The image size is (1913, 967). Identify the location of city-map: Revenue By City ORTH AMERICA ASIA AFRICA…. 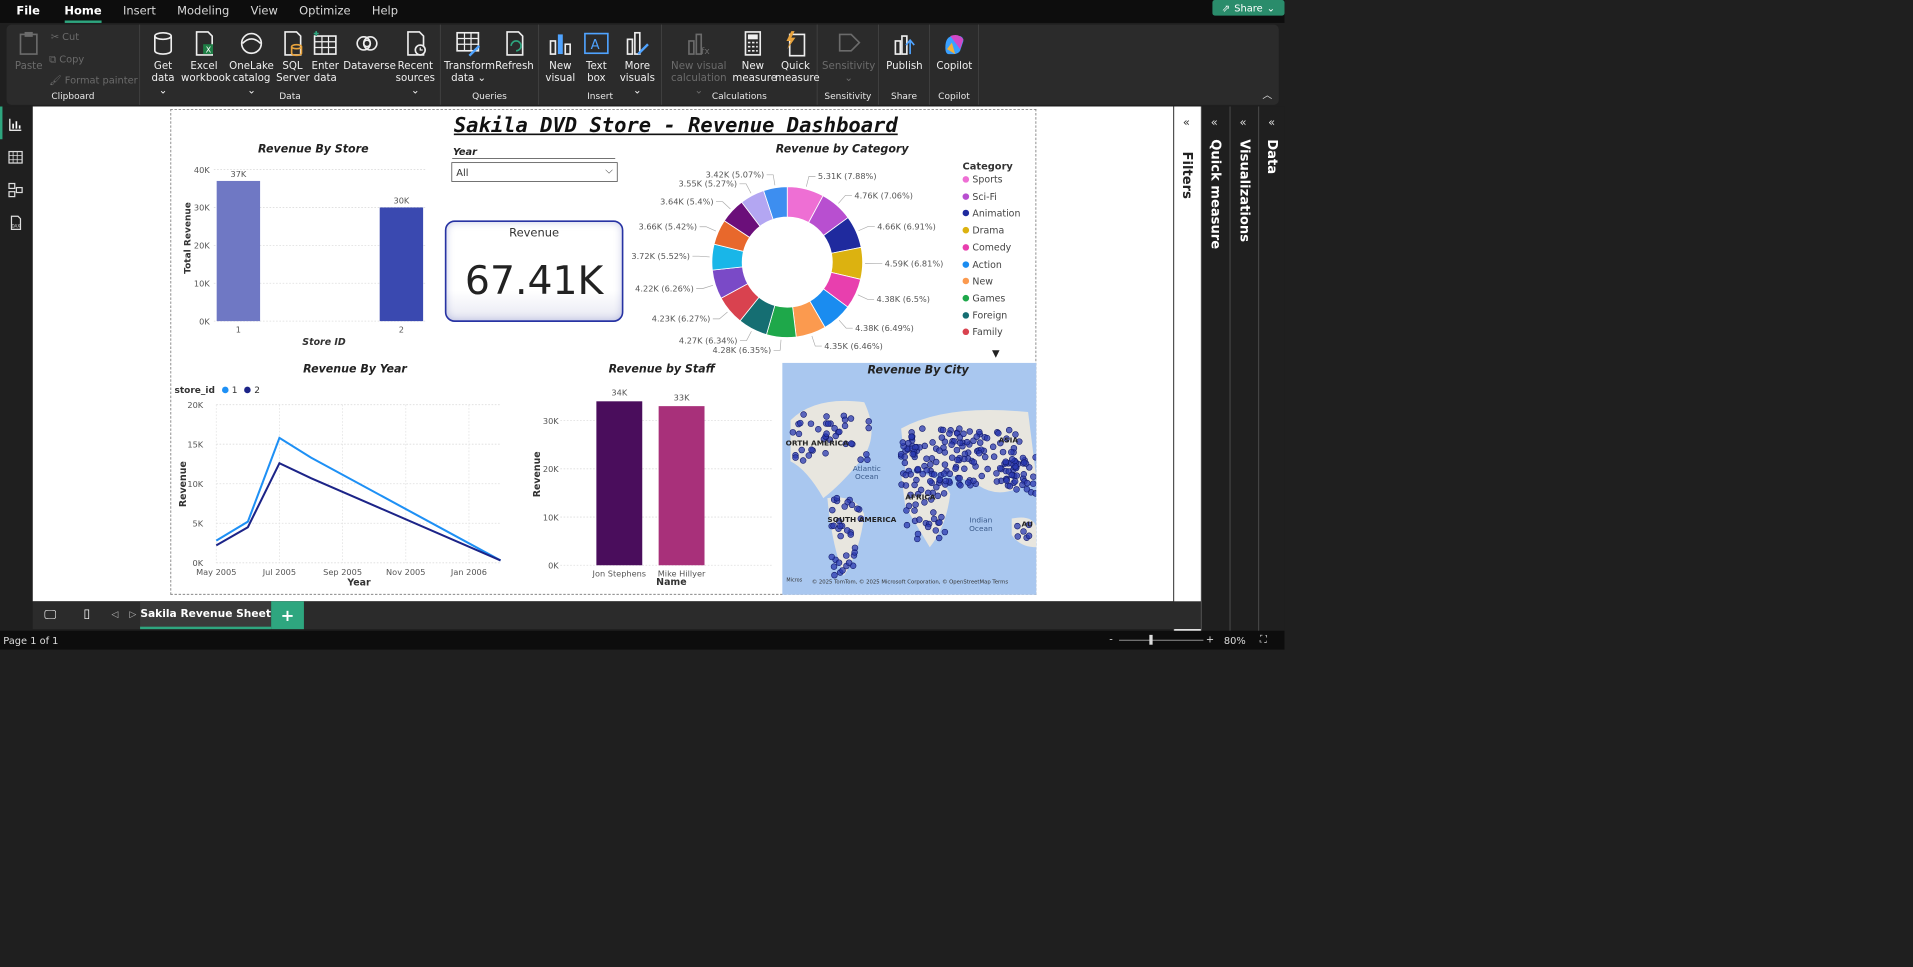
(909, 478).